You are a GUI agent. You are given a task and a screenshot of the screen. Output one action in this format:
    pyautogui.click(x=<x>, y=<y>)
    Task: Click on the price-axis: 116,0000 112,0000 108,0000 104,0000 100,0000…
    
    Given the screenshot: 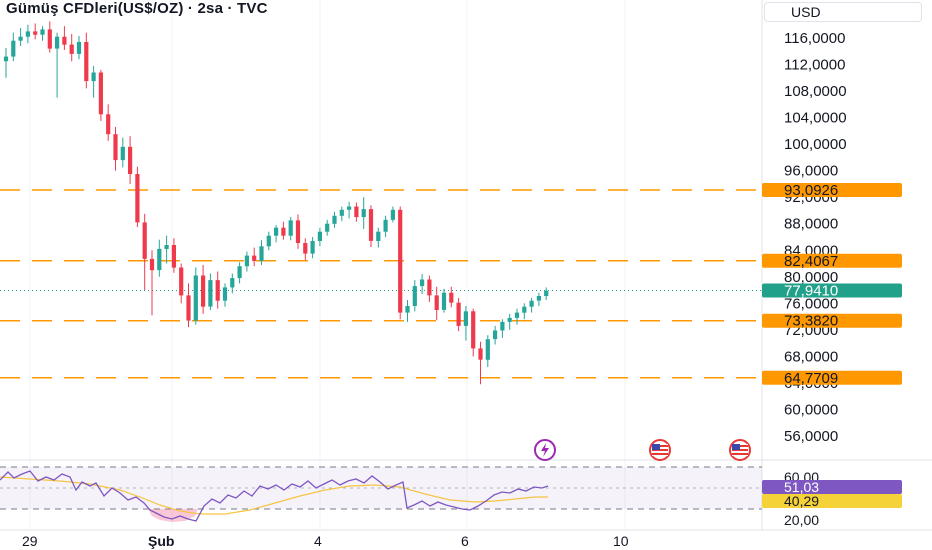 What is the action you would take?
    pyautogui.click(x=832, y=237)
    